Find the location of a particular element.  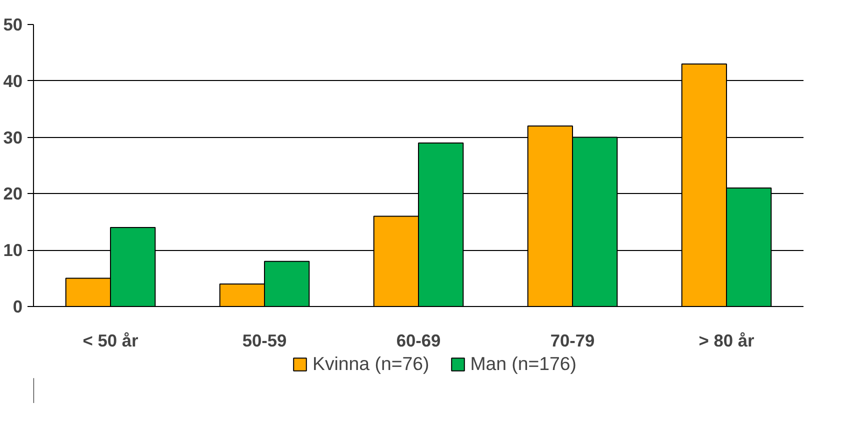

y-tick-label: 10 is located at coordinates (13, 250).